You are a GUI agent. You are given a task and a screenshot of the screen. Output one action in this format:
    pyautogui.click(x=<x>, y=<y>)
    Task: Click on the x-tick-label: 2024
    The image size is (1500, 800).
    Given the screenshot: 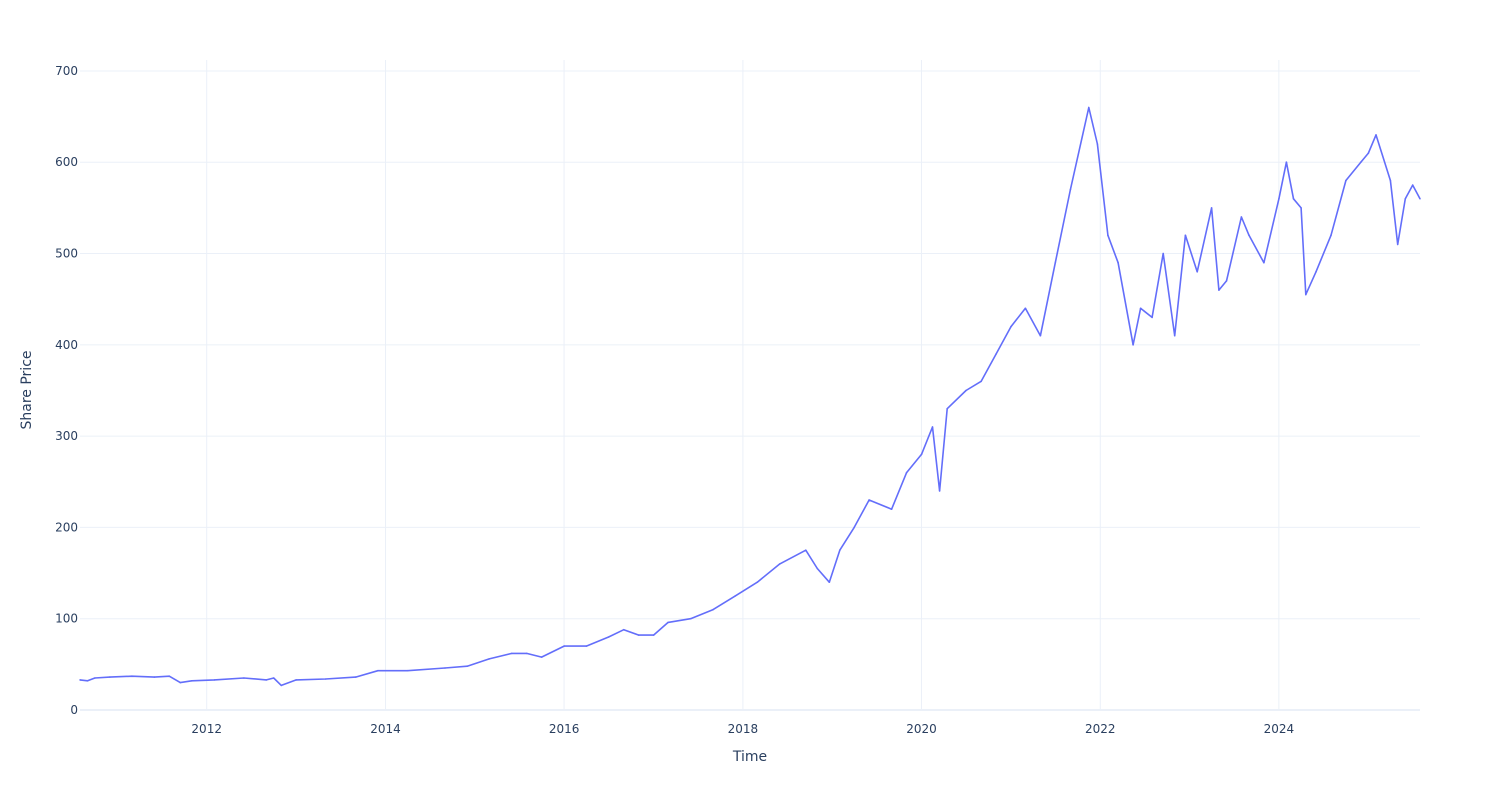 What is the action you would take?
    pyautogui.click(x=1279, y=729)
    